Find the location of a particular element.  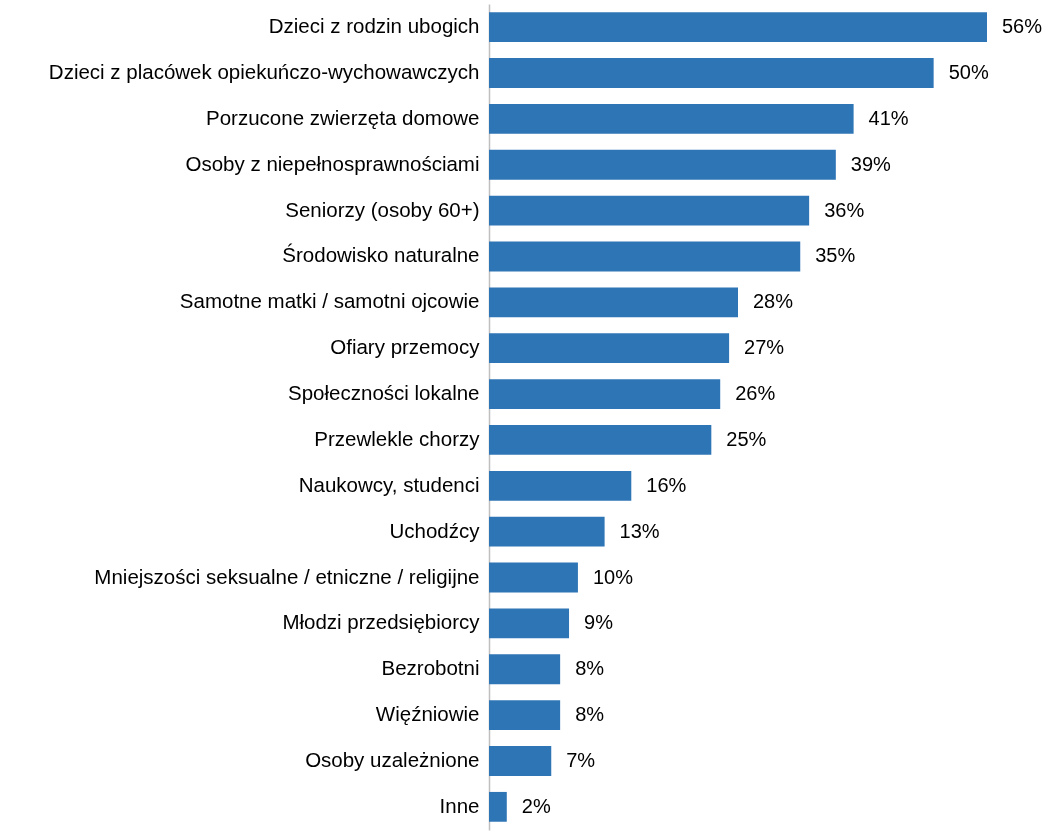

y-tick-label: Młodzi przedsiębiorcy is located at coordinates (381, 622).